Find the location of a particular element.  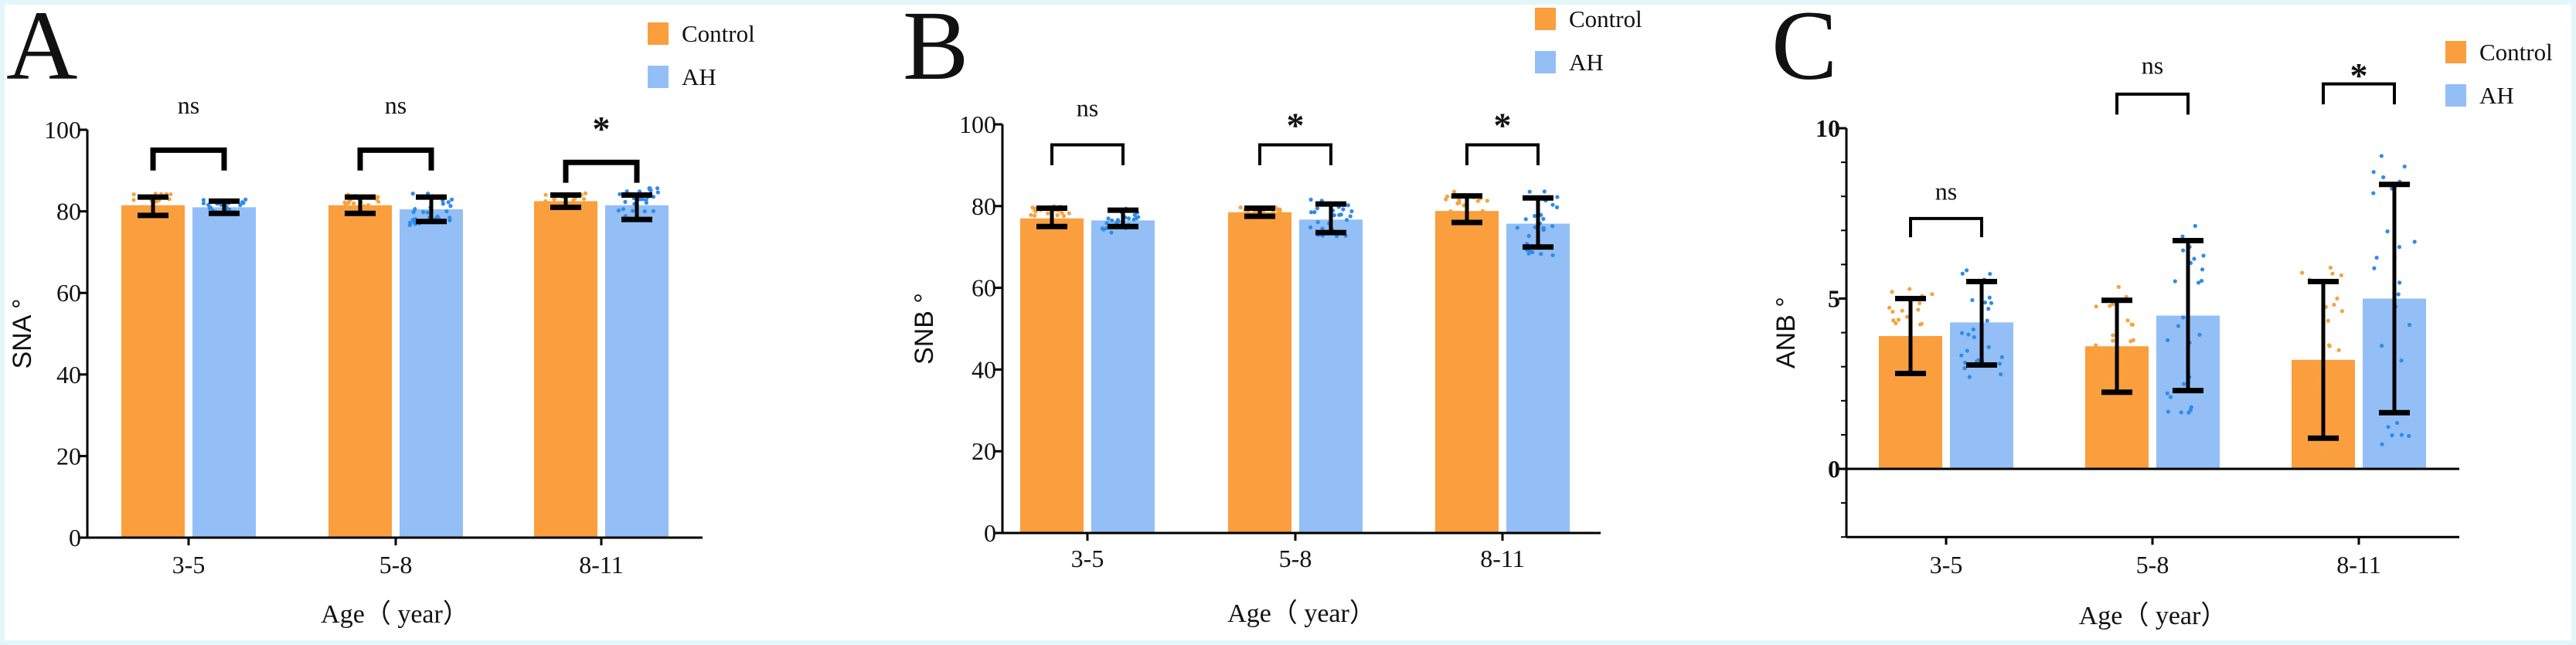

legend-swatch-control is located at coordinates (2455, 52).